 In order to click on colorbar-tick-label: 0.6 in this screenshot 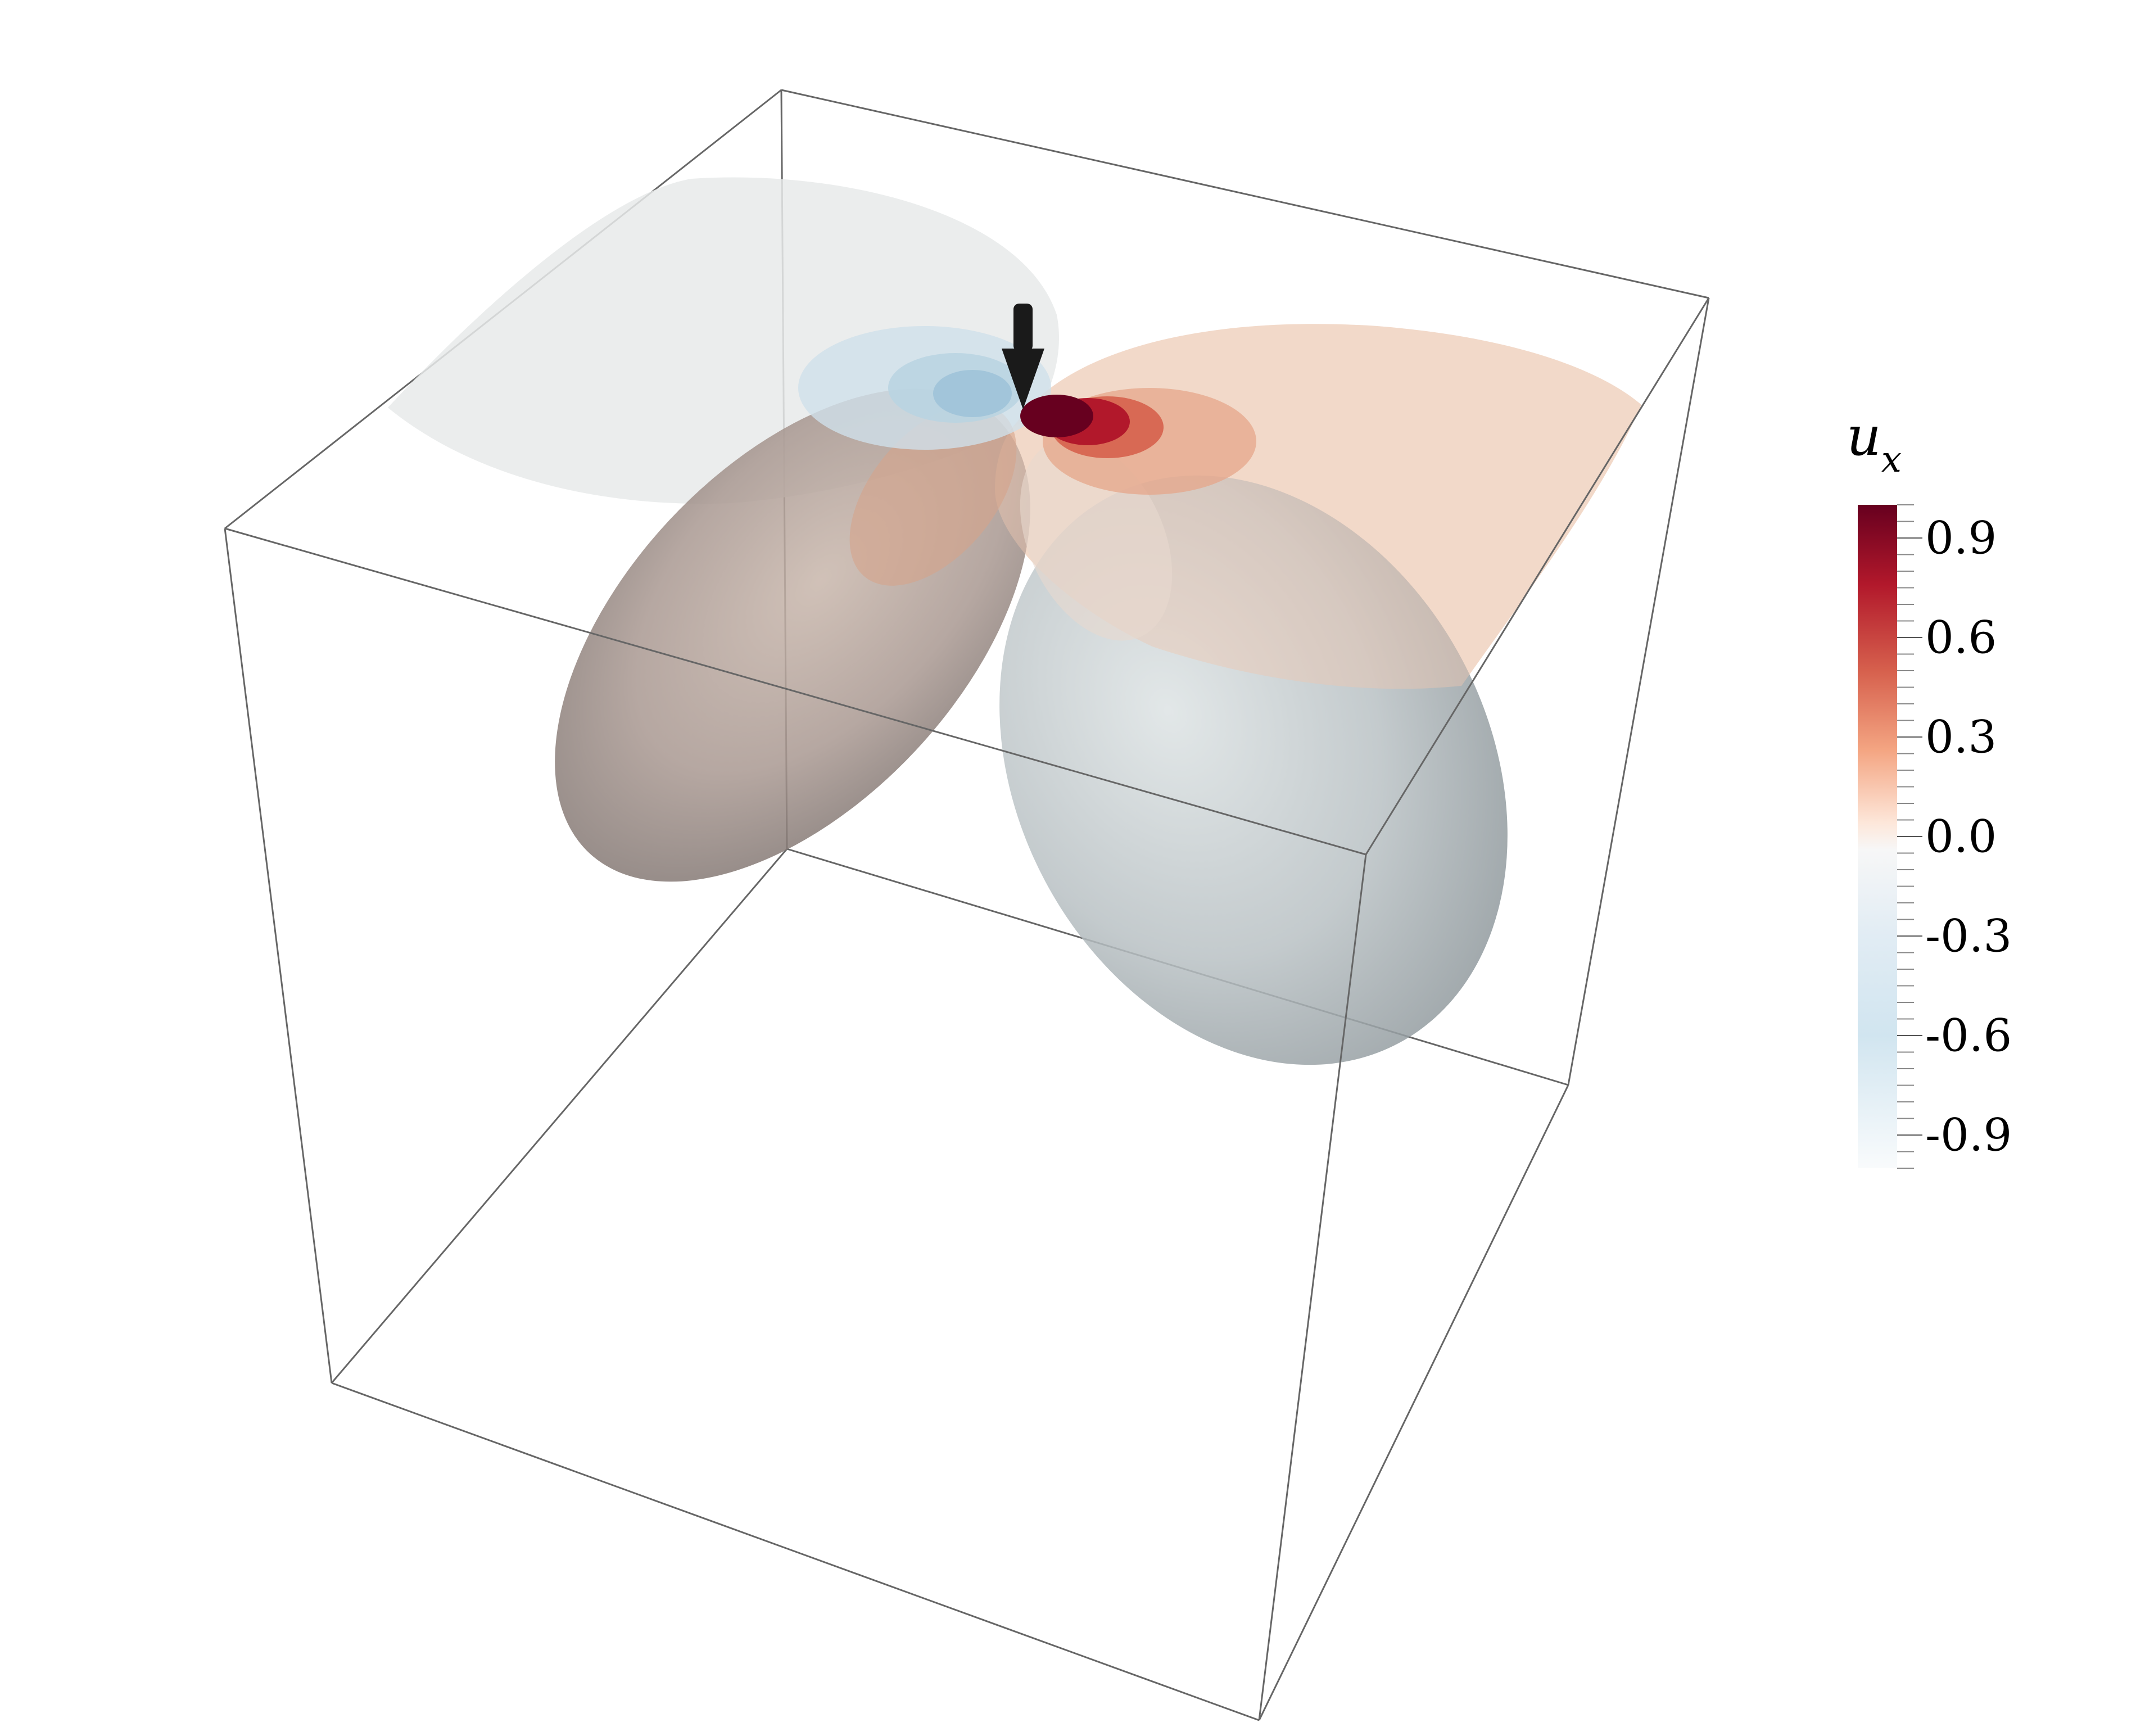, I will do `click(1961, 638)`.